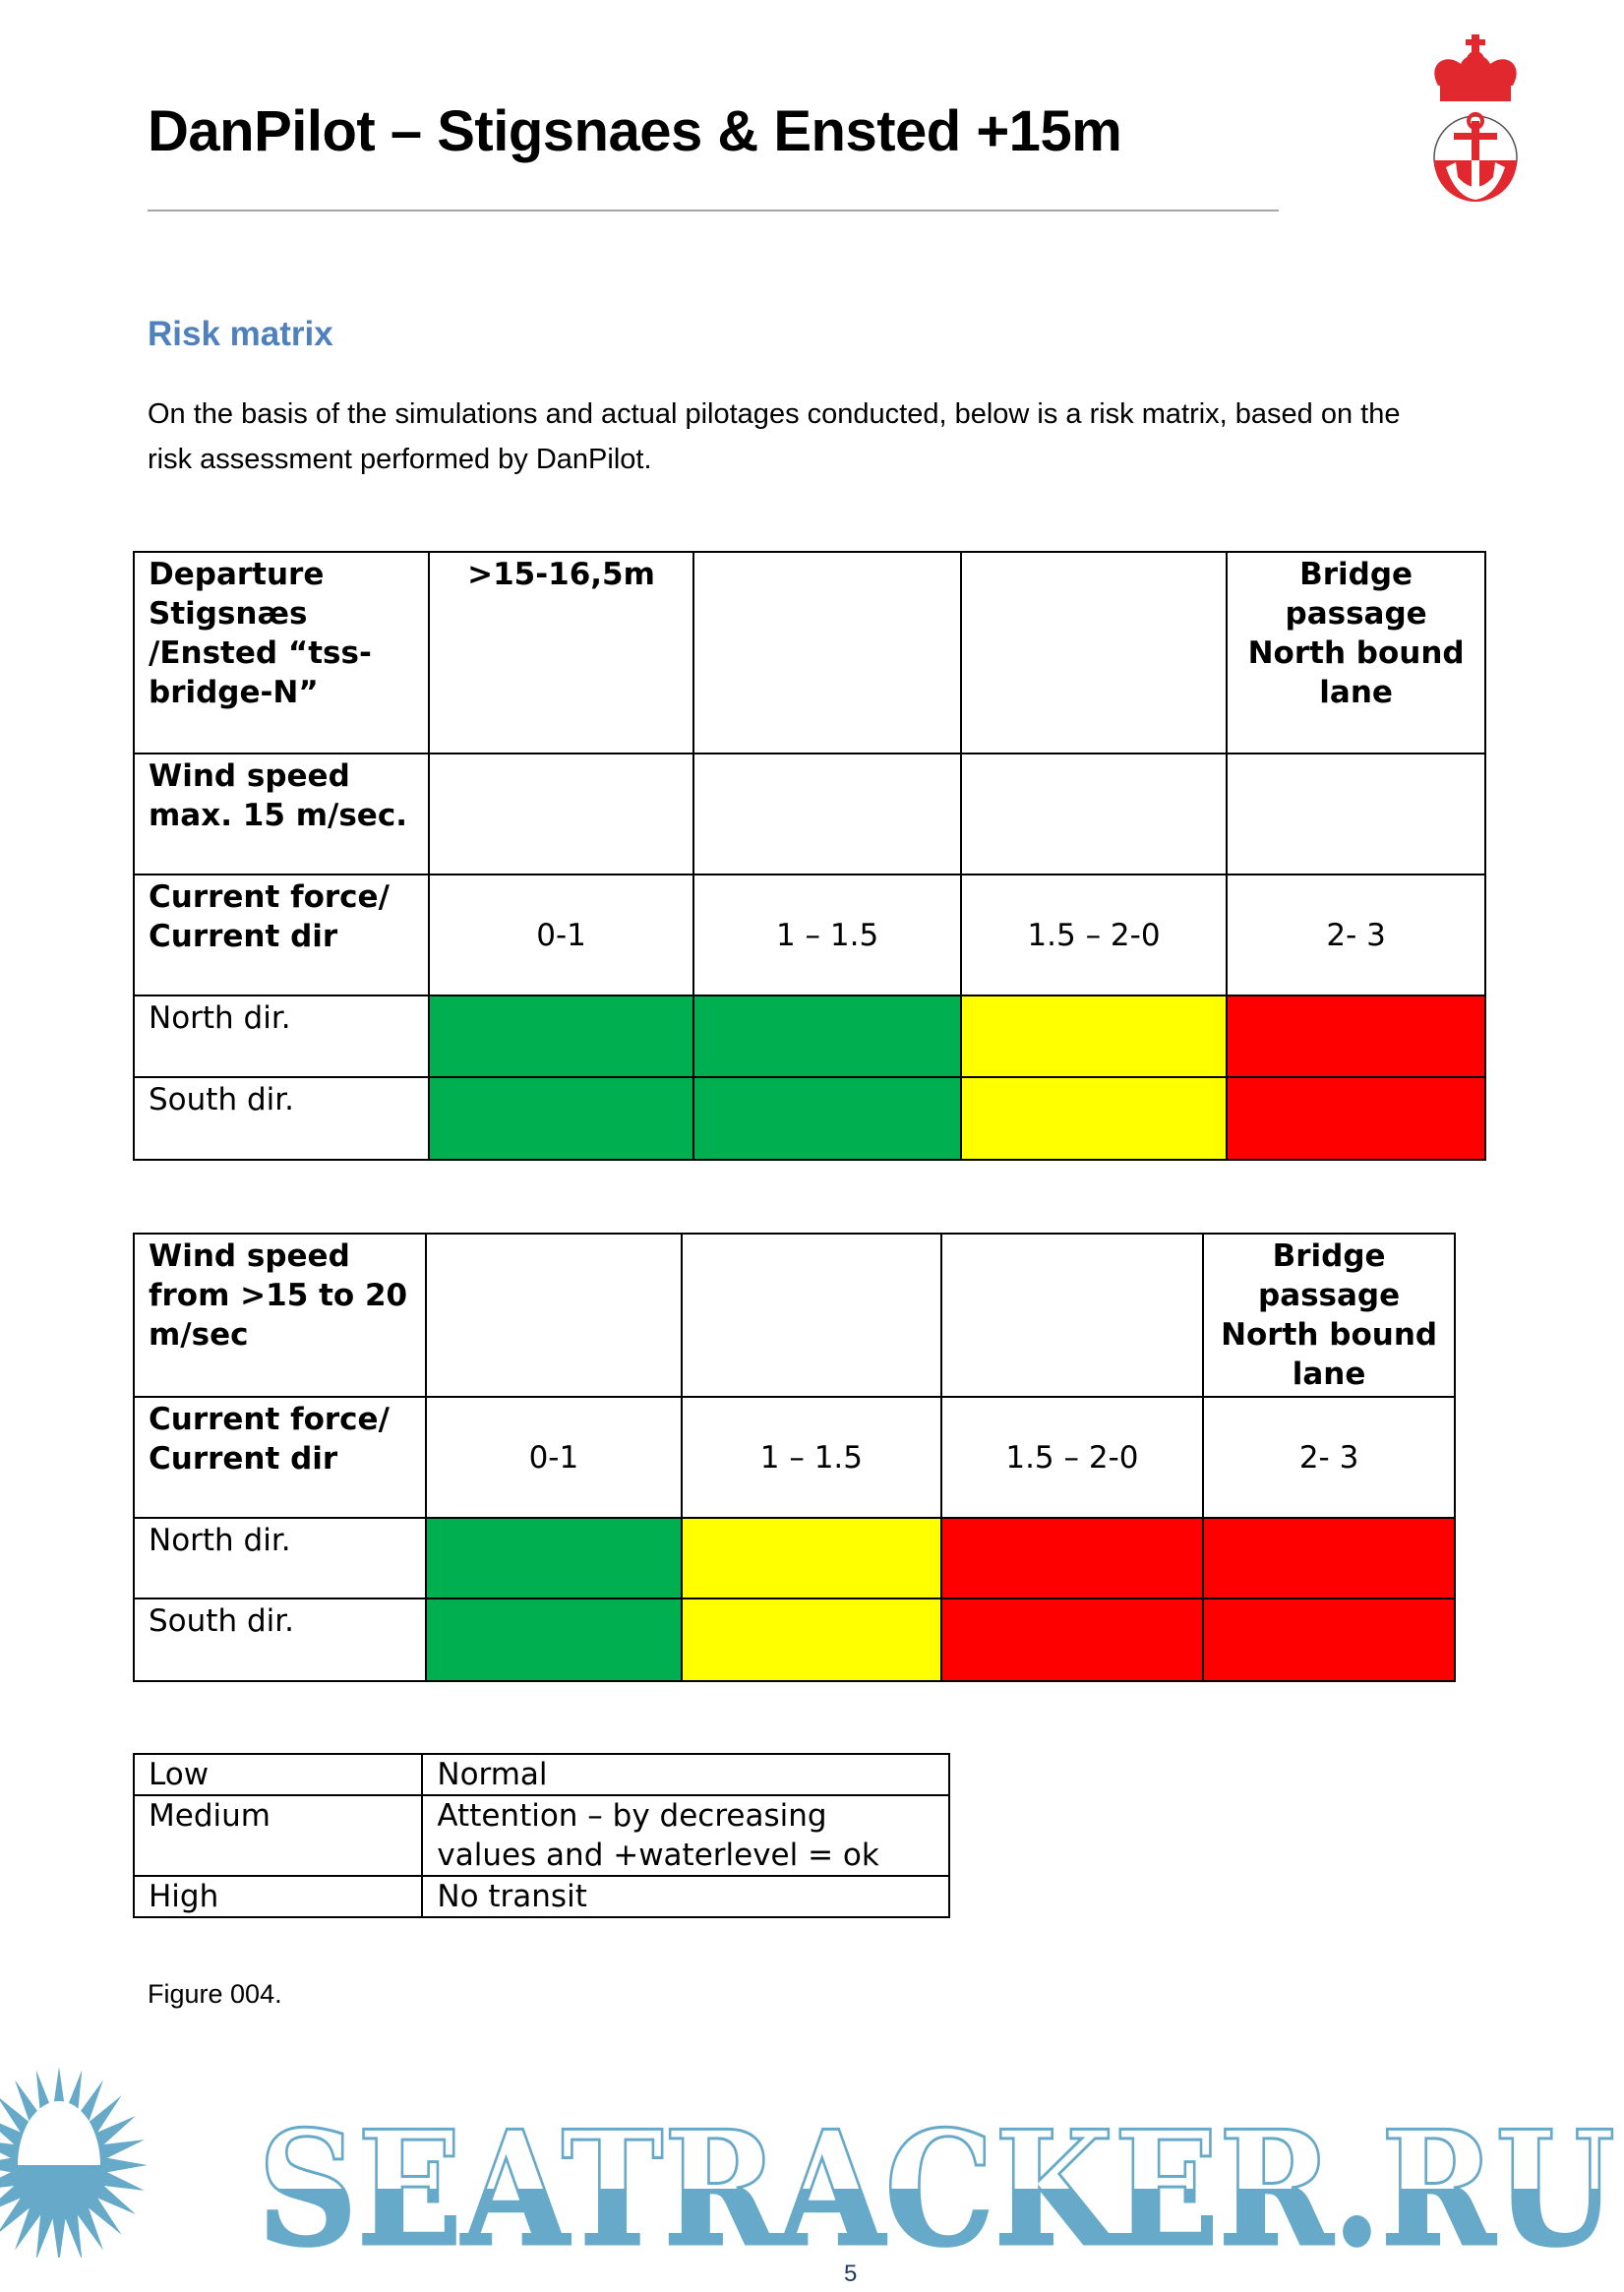 The height and width of the screenshot is (2292, 1624). I want to click on legend-row: High No transit, so click(541, 1896).